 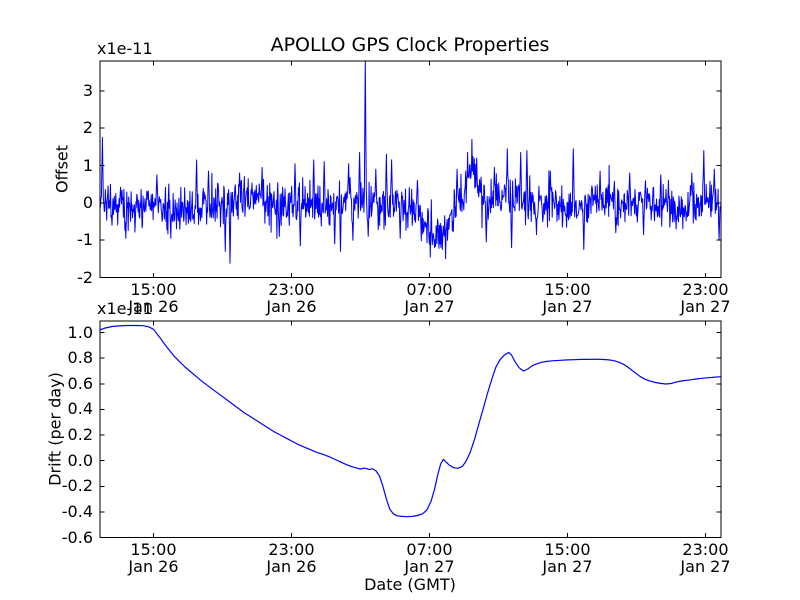 I want to click on y-tick-label: -2, so click(x=85, y=277).